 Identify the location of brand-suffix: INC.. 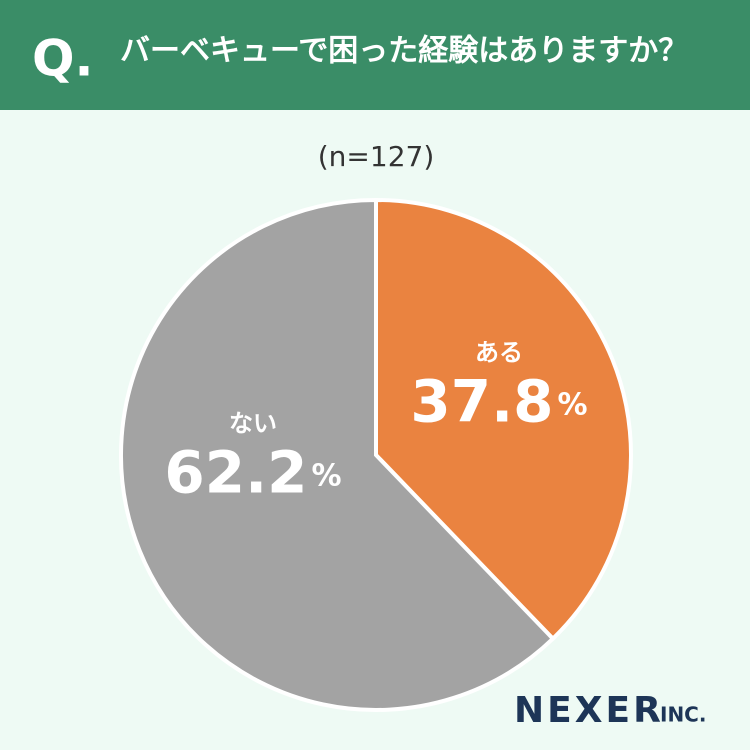
(683, 715).